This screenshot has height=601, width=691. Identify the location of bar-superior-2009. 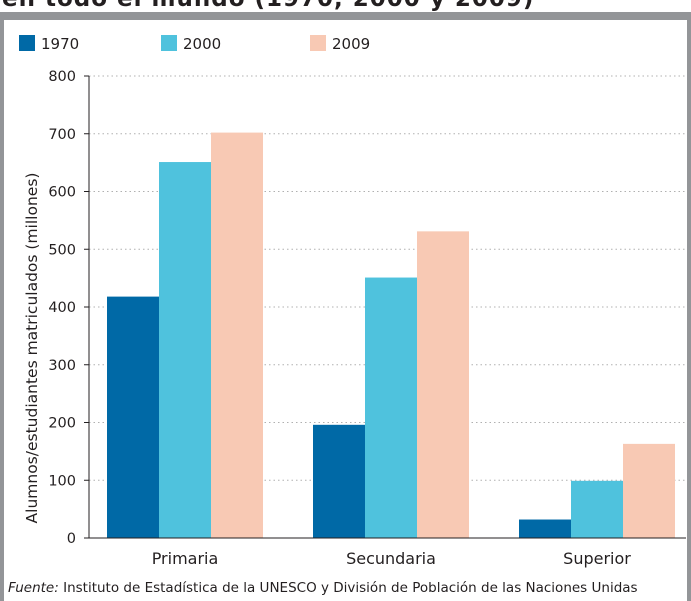
(649, 490).